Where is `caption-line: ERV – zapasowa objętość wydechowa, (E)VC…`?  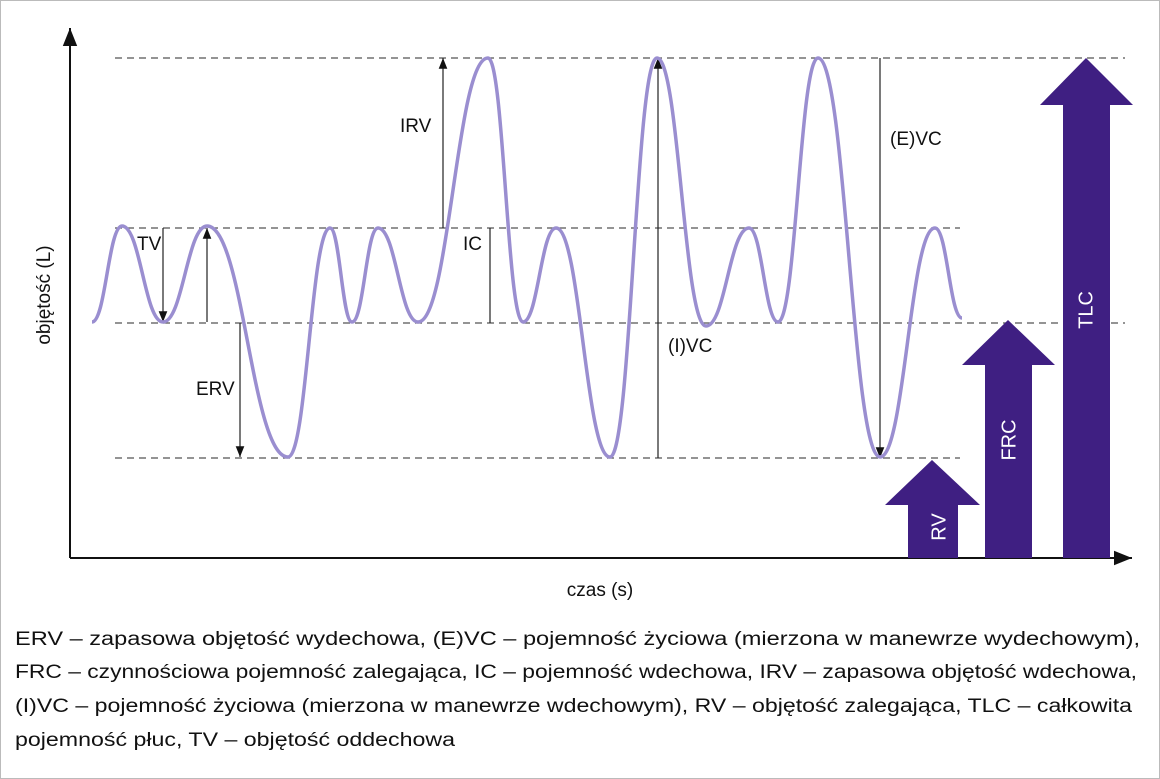
caption-line: ERV – zapasowa objętość wydechowa, (E)VC… is located at coordinates (577, 639).